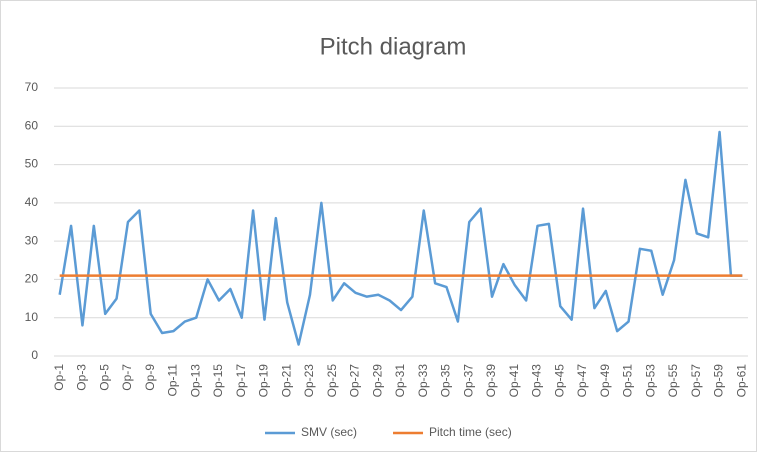 Image resolution: width=758 pixels, height=453 pixels. I want to click on legend-label: Pitch time (sec), so click(470, 432).